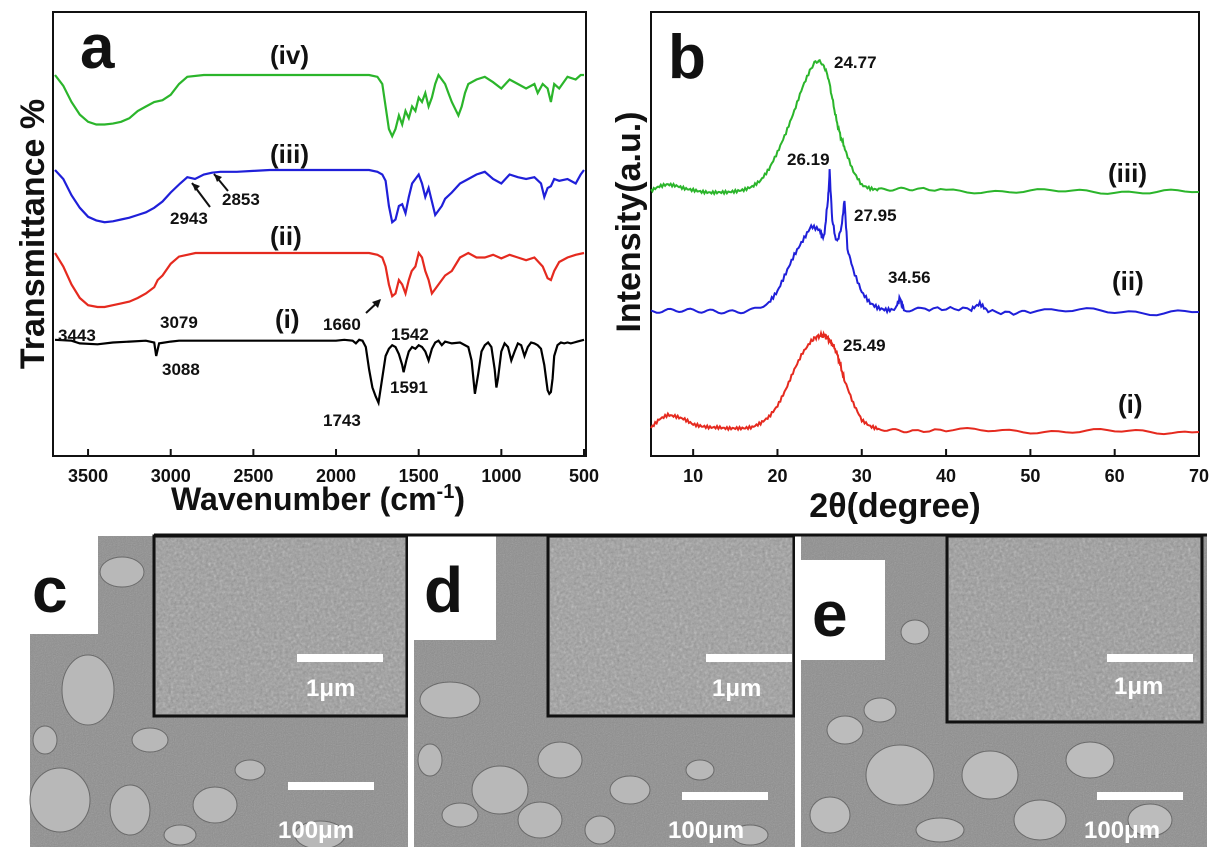  I want to click on panel-b-x-axis-title: 2θ(degree), so click(894, 506).